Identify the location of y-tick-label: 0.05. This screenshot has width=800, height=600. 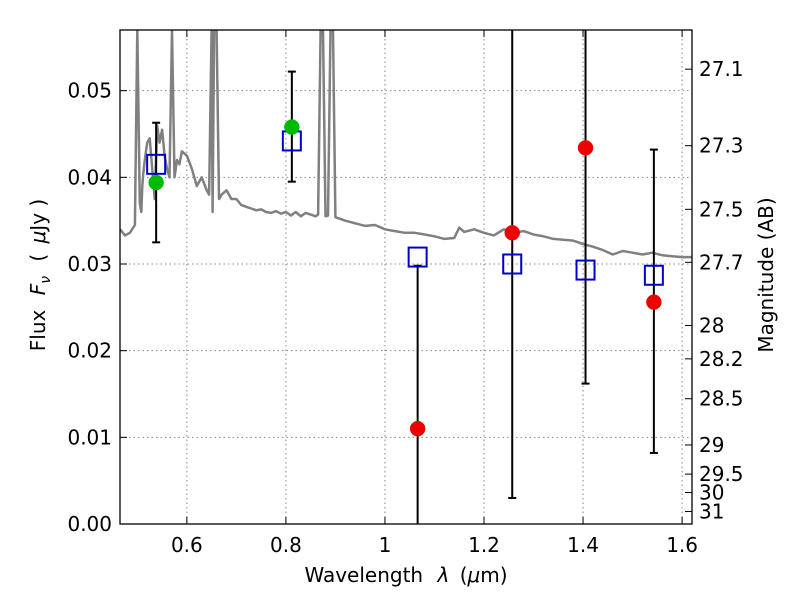
(89, 91).